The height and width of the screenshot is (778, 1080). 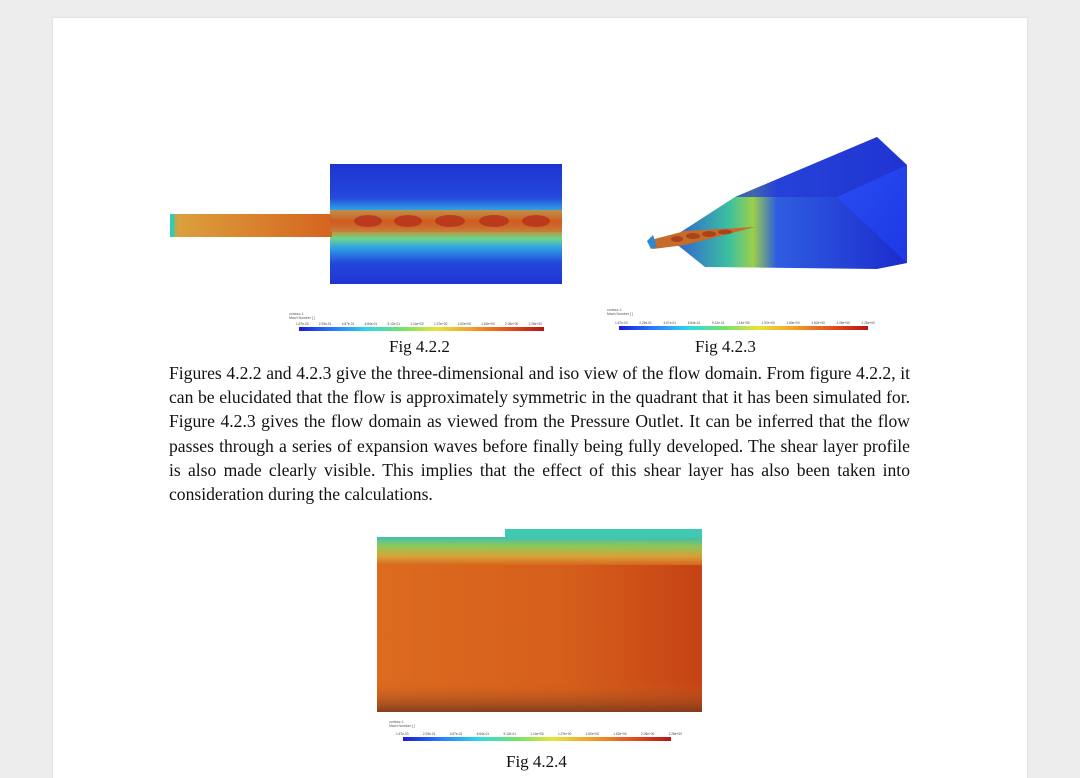 What do you see at coordinates (366, 224) in the screenshot?
I see `fig-4-2-2-contour-plot` at bounding box center [366, 224].